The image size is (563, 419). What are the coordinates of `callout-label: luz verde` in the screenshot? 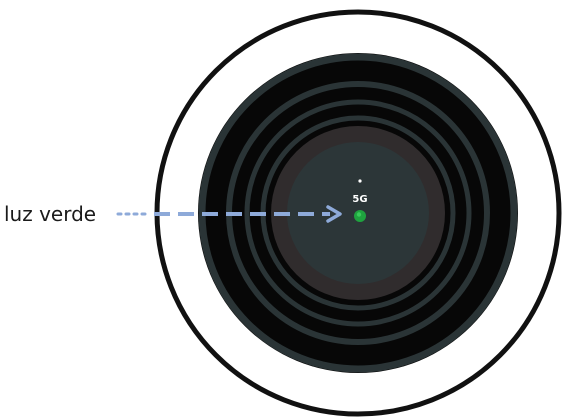 It's located at (50, 214).